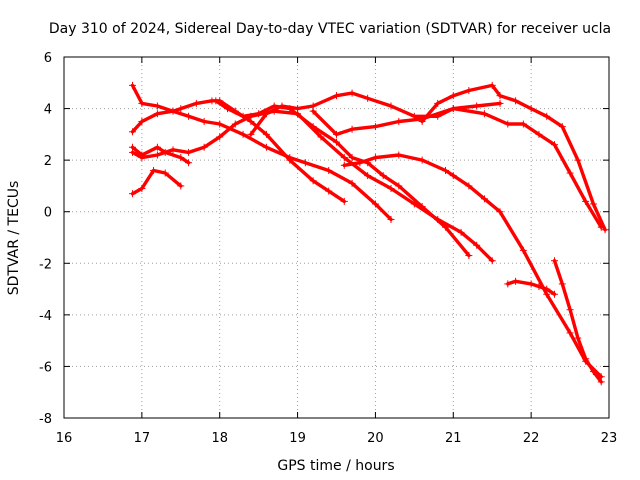 This screenshot has height=480, width=640. Describe the element at coordinates (48, 213) in the screenshot. I see `y-tick-label: 0` at that location.